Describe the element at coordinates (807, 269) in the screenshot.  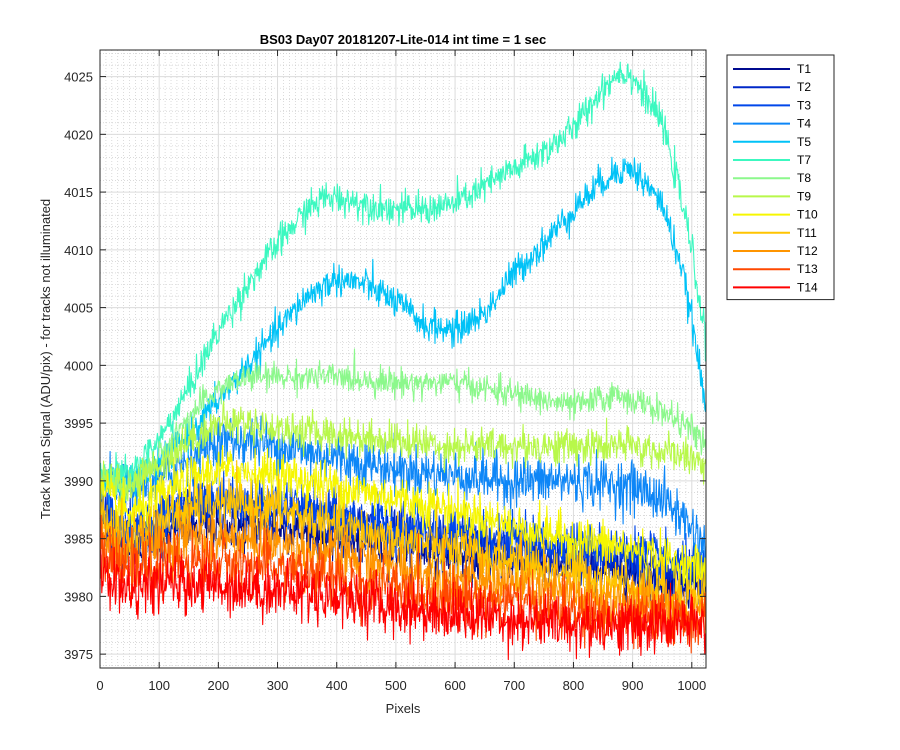
I see `legend-label: T13` at that location.